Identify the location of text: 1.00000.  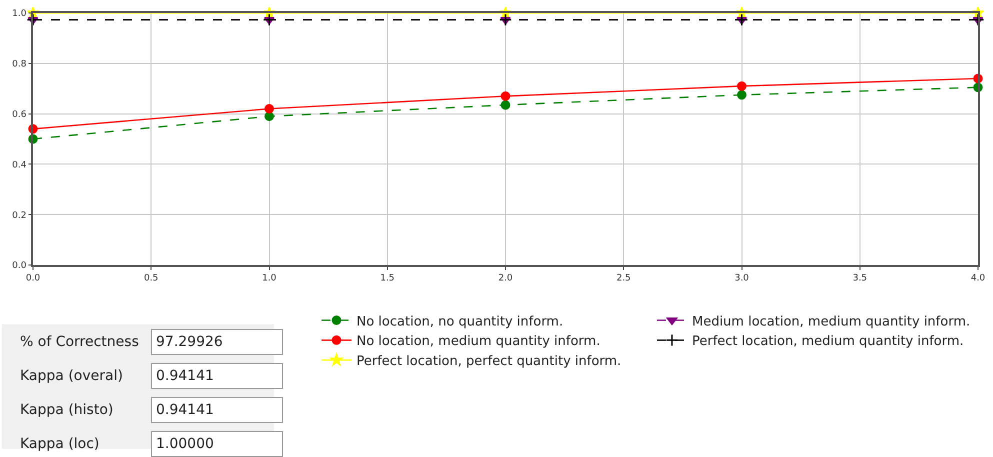
(185, 444).